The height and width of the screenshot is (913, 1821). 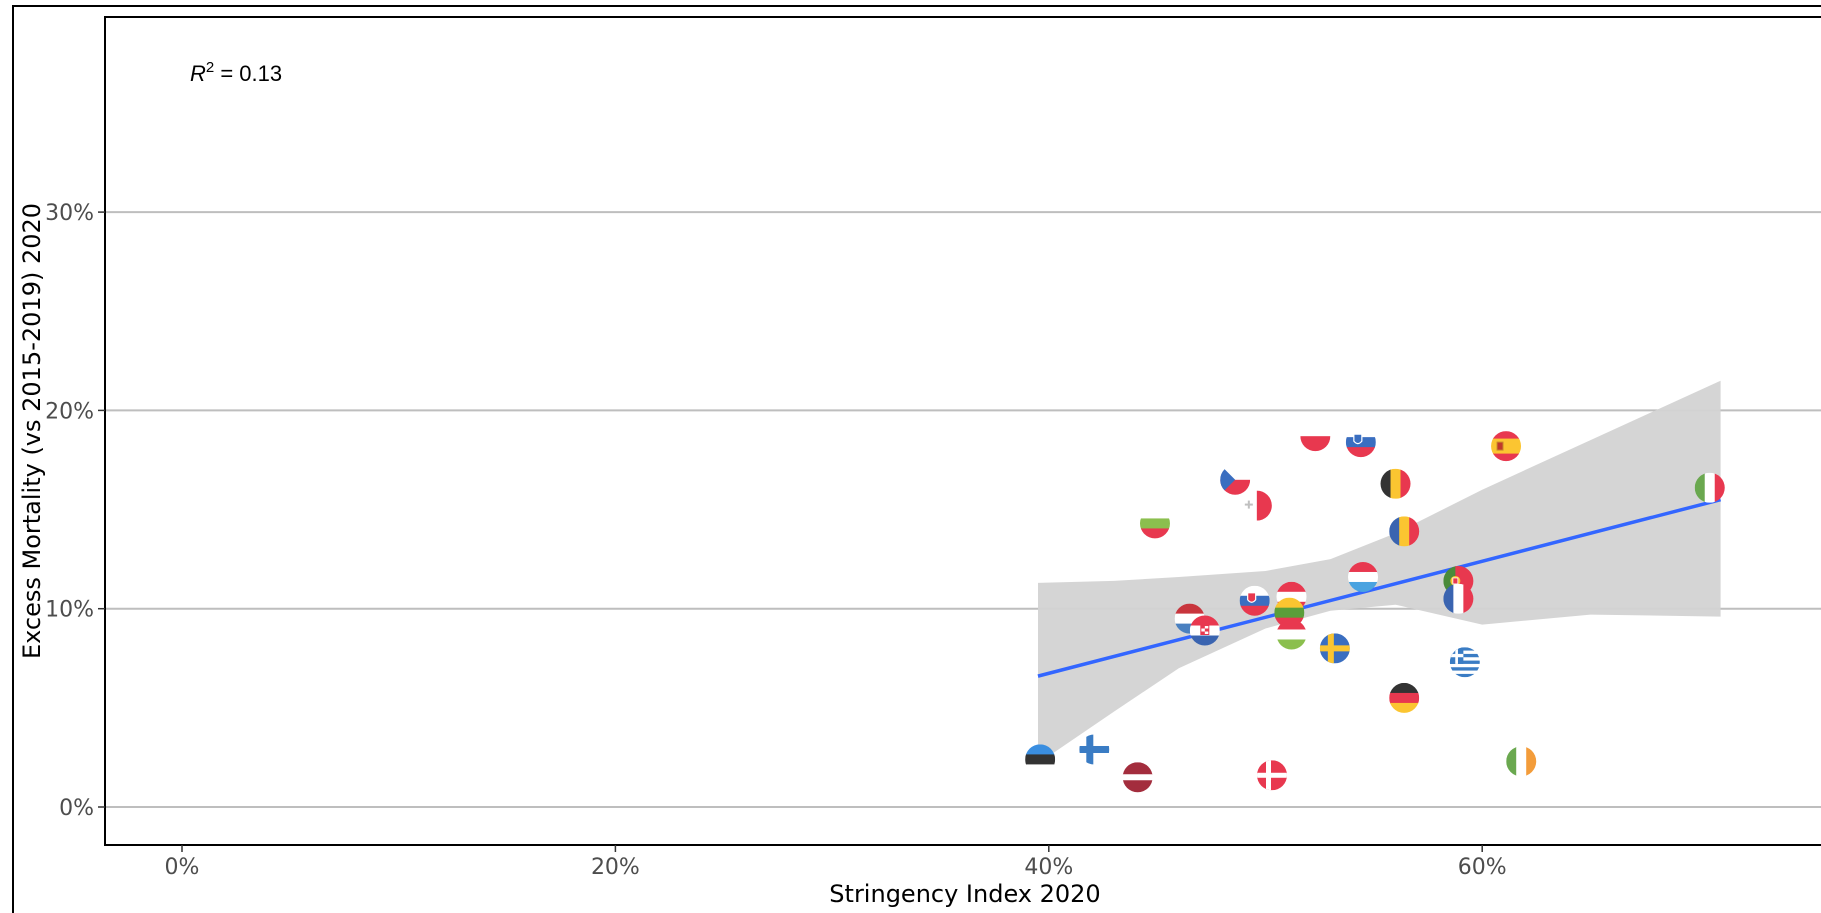 I want to click on data-point-netherlands, so click(x=1189, y=618).